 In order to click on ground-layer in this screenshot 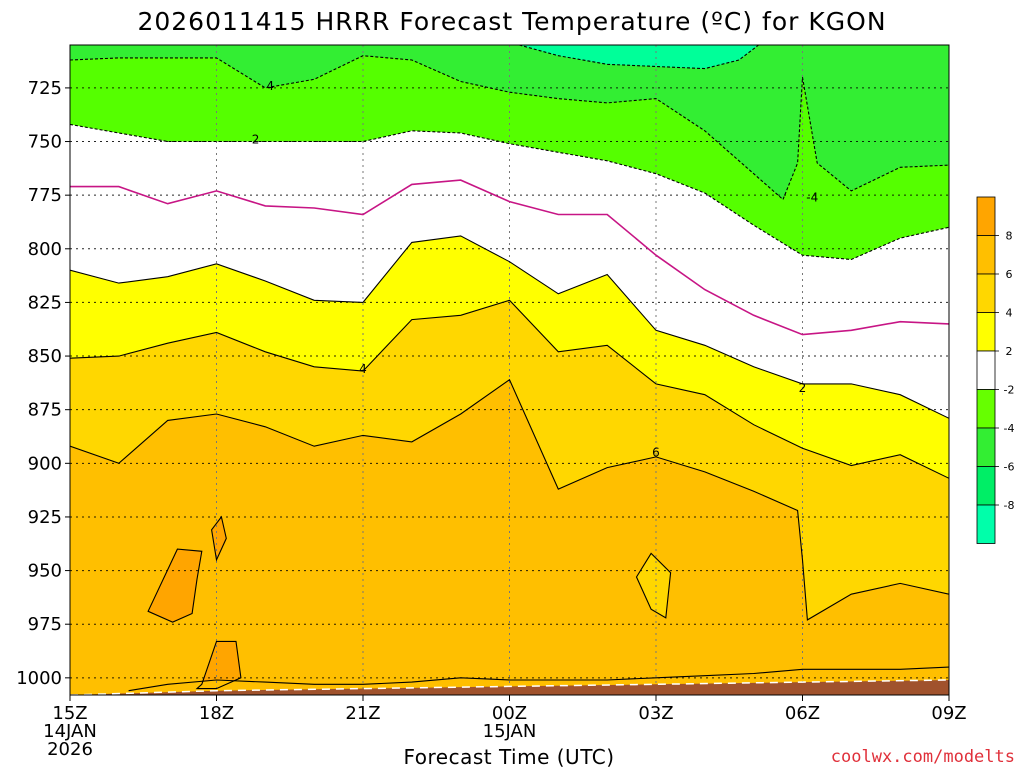, I will do `click(509, 687)`.